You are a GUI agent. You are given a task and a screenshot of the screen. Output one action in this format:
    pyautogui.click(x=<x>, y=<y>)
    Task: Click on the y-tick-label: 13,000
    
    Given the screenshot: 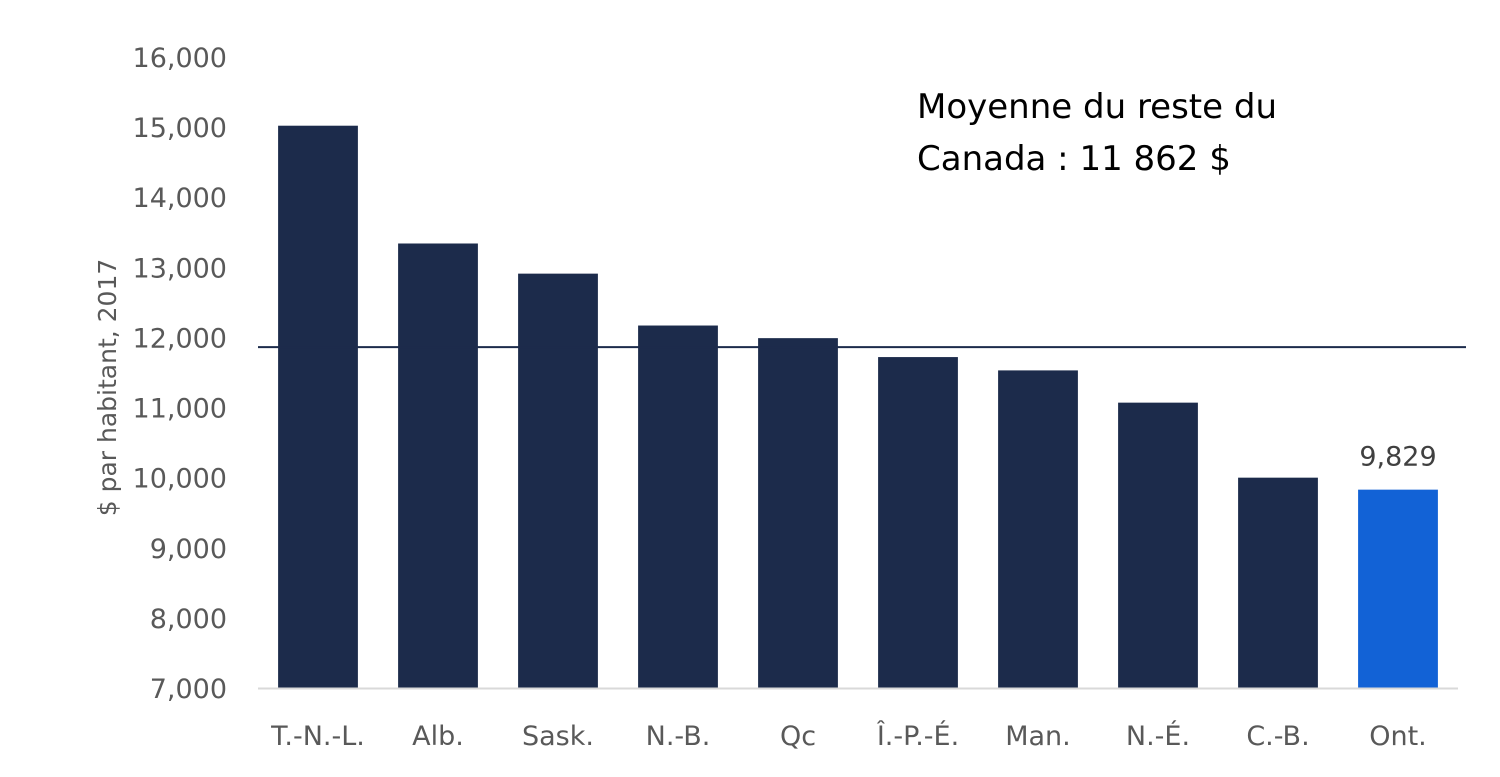 What is the action you would take?
    pyautogui.click(x=180, y=268)
    